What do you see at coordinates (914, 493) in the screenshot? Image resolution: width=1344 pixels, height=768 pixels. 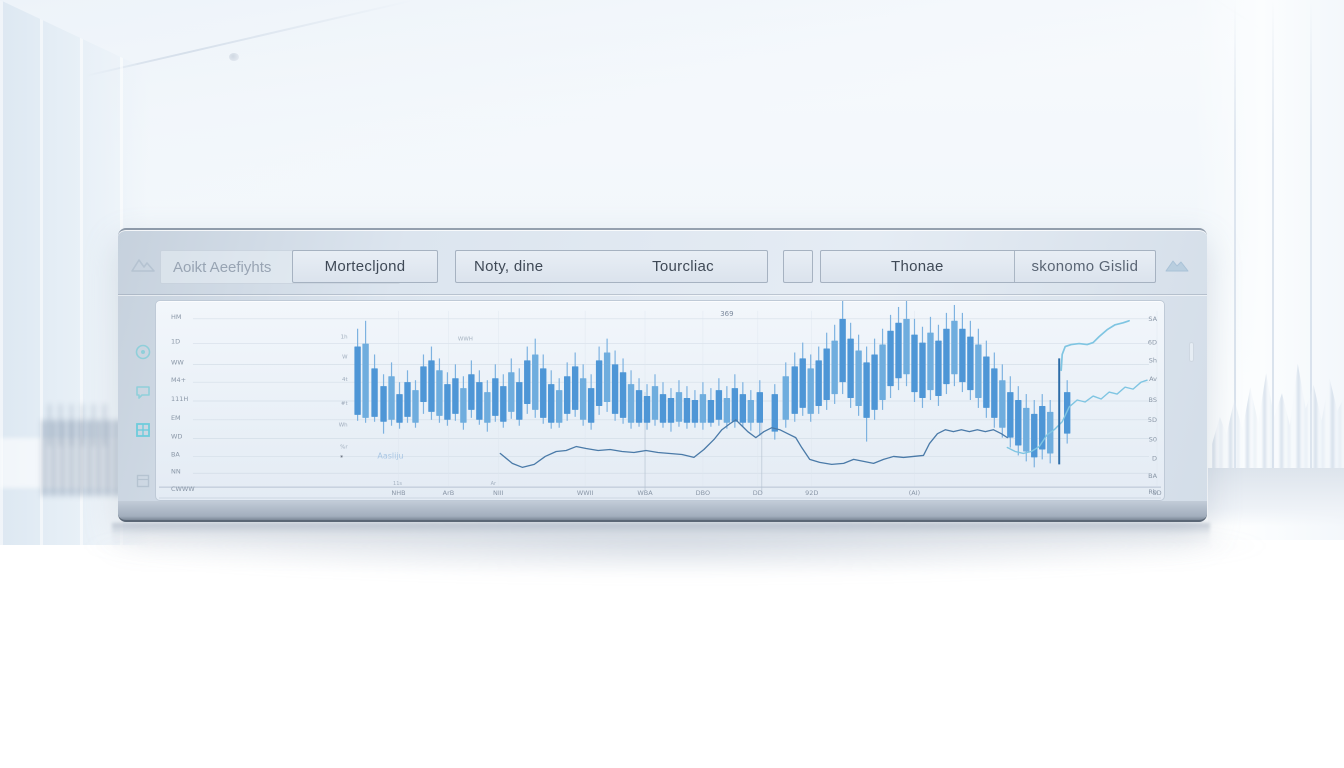 I see `x-axis-label: (AI)` at bounding box center [914, 493].